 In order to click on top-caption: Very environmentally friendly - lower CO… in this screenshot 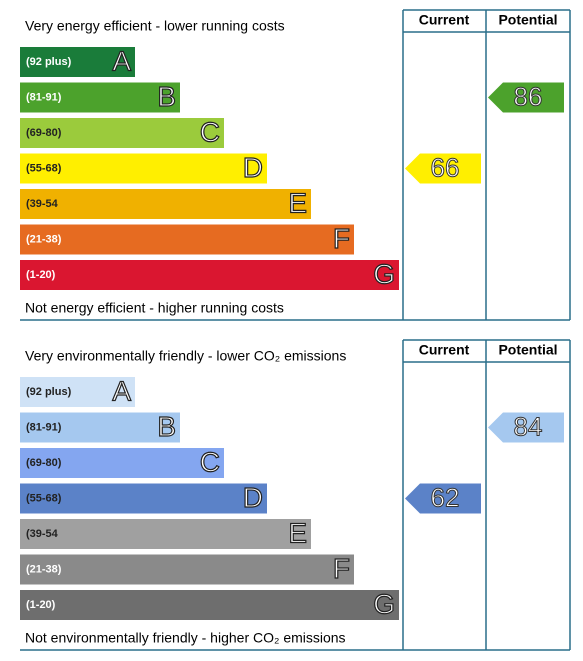, I will do `click(185, 356)`.